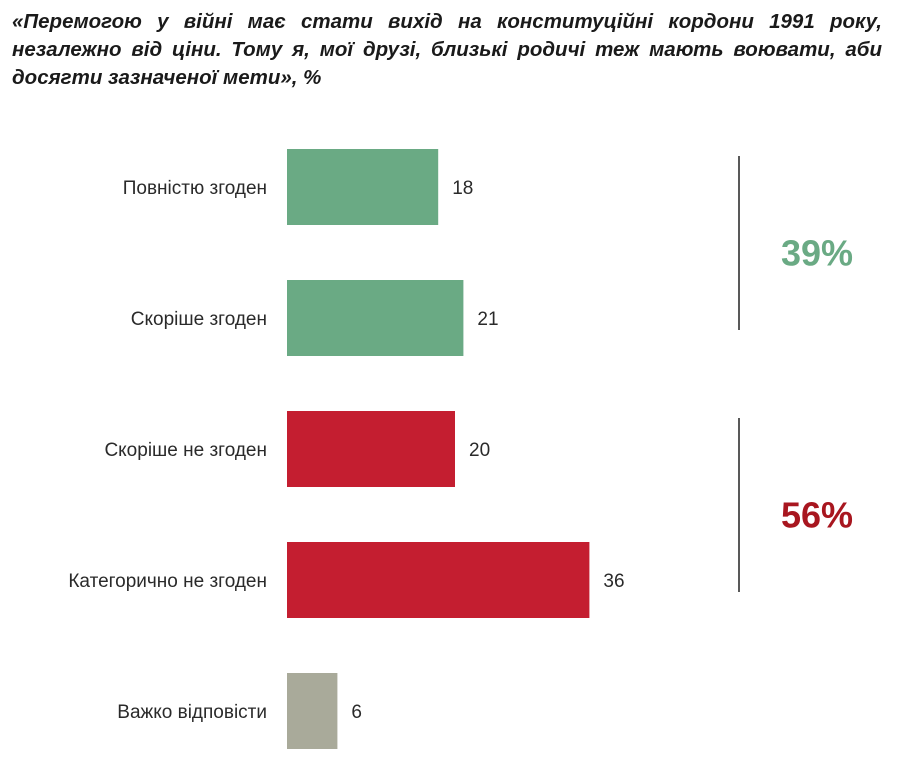  What do you see at coordinates (817, 515) in the screenshot?
I see `group-total-label: 56%` at bounding box center [817, 515].